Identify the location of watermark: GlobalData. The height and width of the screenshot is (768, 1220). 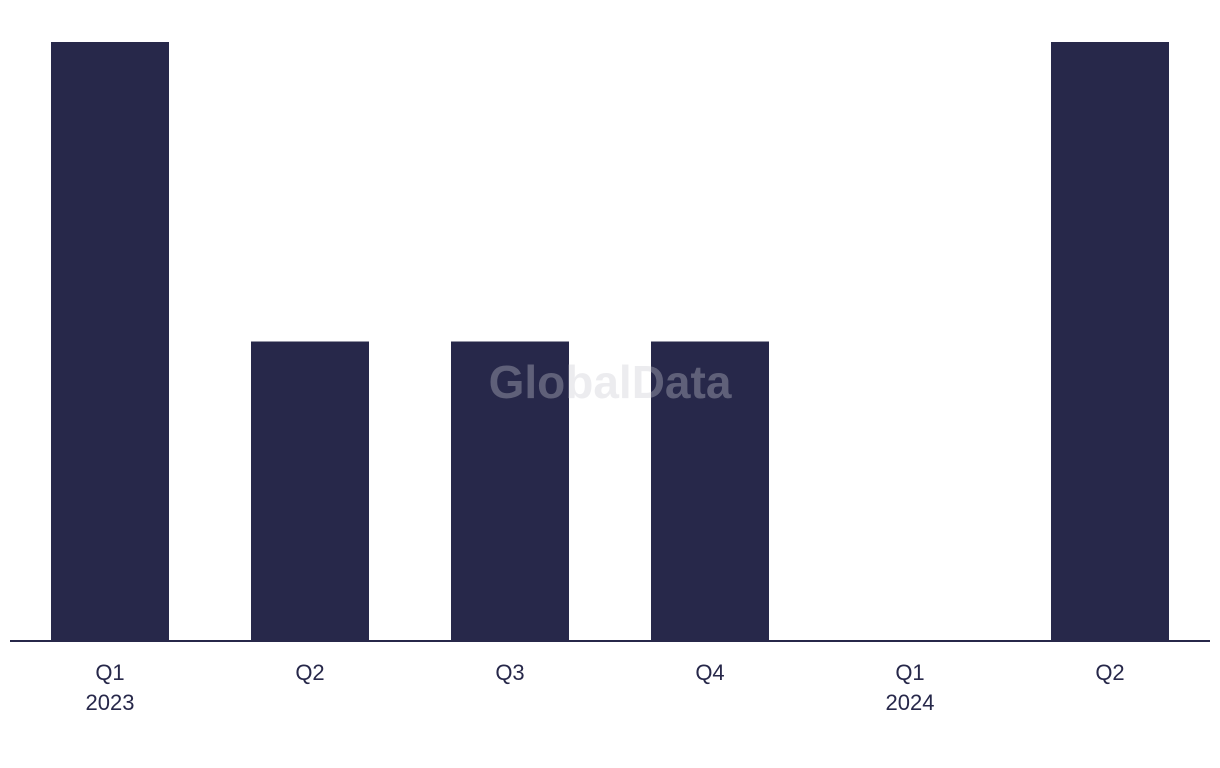
(610, 382).